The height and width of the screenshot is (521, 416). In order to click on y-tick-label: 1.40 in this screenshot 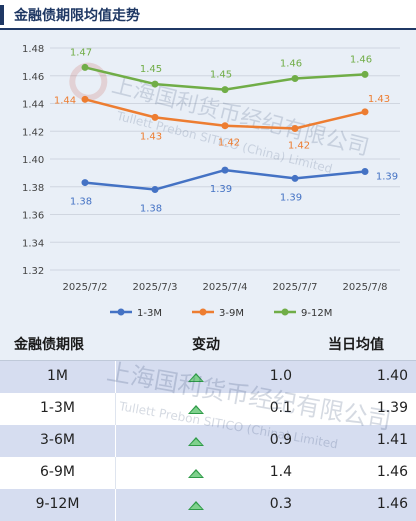, I will do `click(33, 160)`.